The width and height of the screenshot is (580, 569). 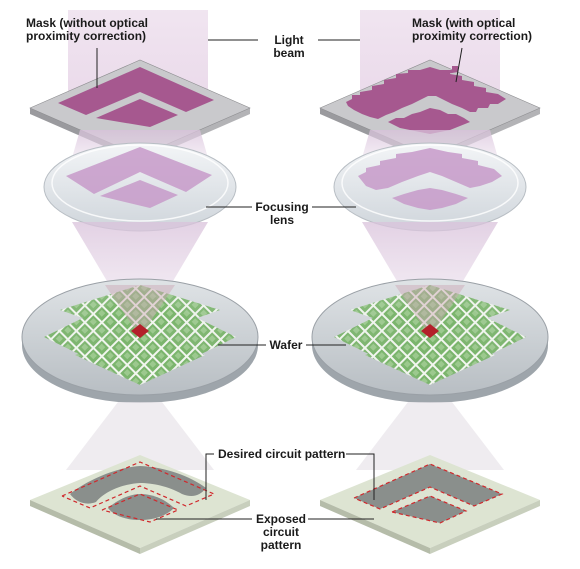 I want to click on label-wafer: Wafer, so click(x=286, y=345).